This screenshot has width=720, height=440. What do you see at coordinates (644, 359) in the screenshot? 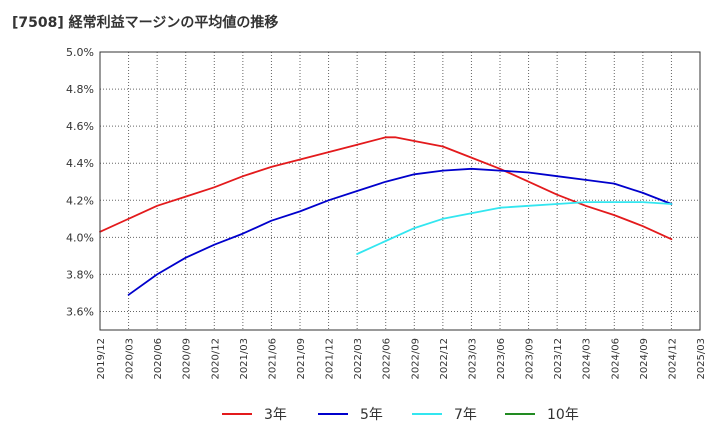
I see `x-tick-label: 2024/09` at bounding box center [644, 359].